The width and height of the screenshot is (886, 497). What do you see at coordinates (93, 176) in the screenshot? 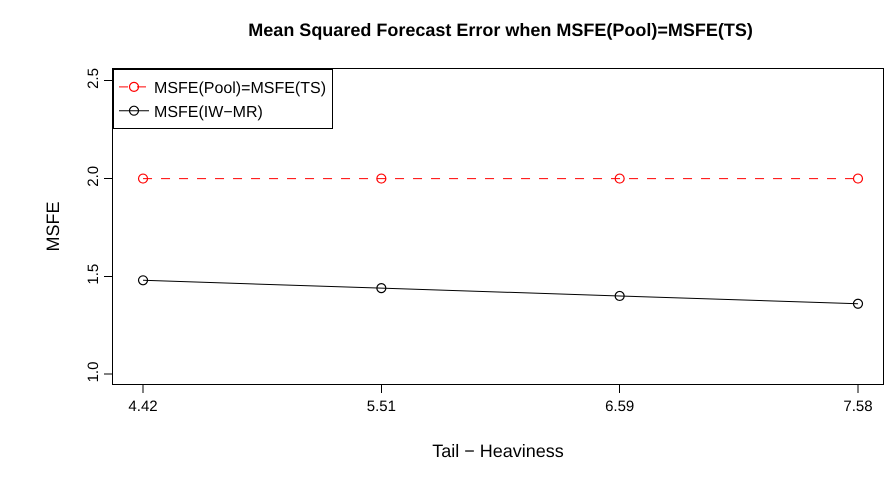
I see `y-tick-label: 2.0` at bounding box center [93, 176].